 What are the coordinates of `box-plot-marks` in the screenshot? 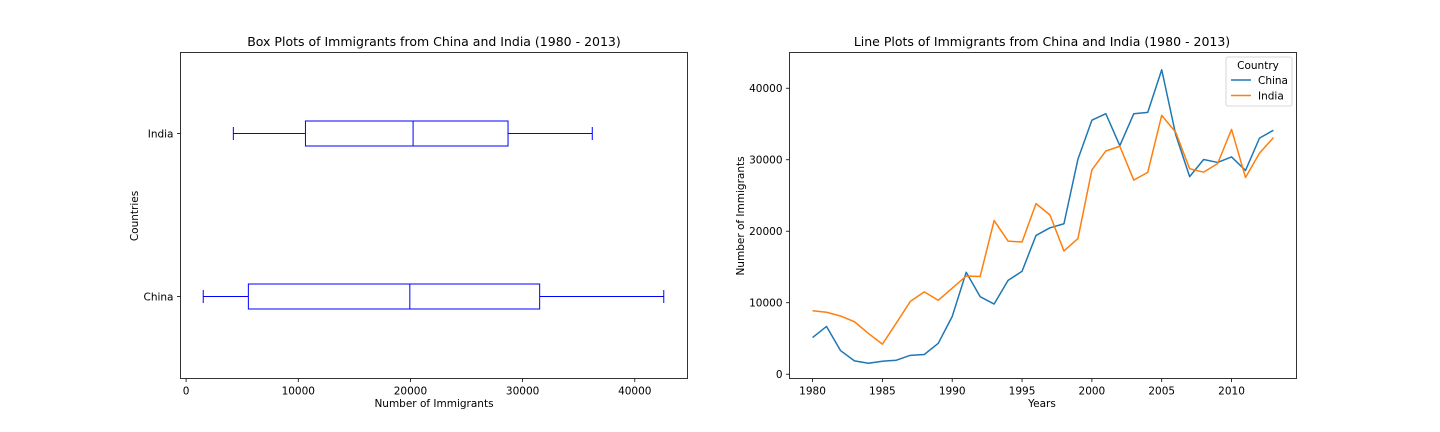 It's located at (433, 215).